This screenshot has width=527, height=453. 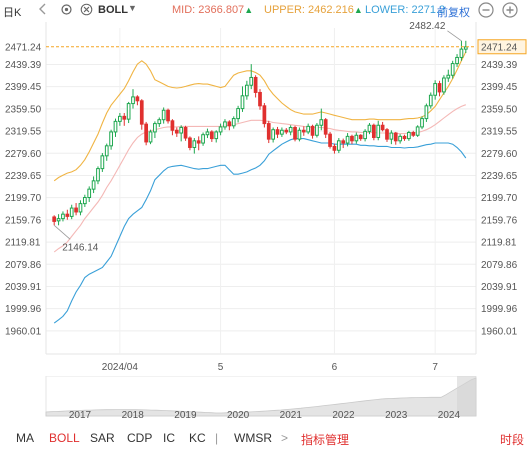 I want to click on period-button: 时段, so click(x=512, y=440).